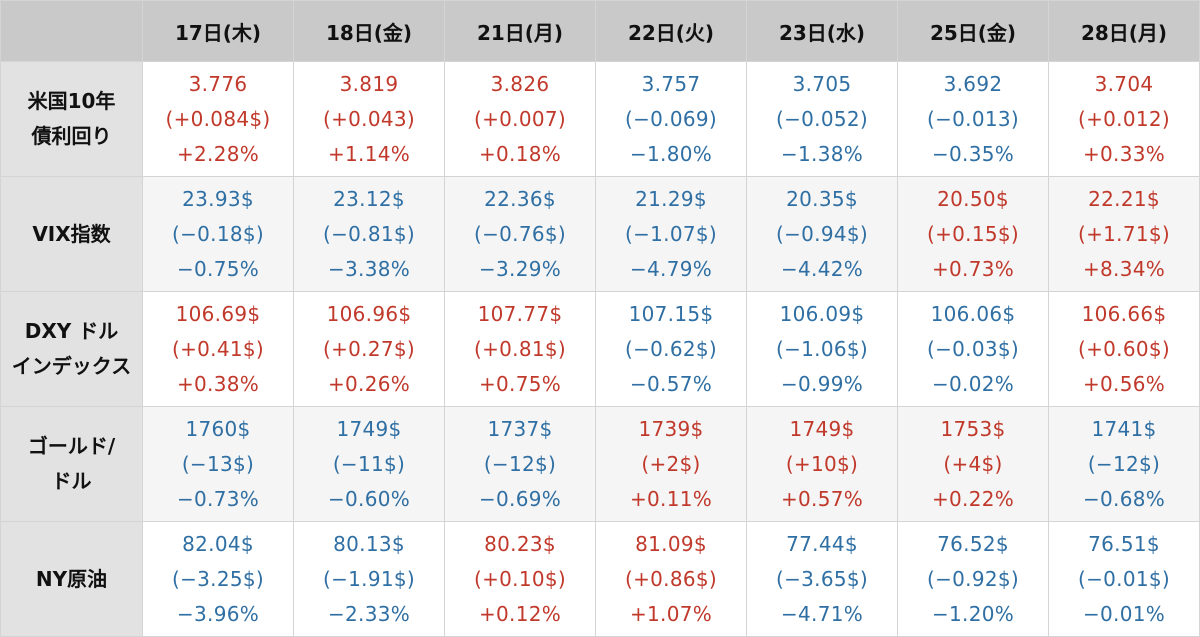 Image resolution: width=1200 pixels, height=637 pixels. Describe the element at coordinates (822, 268) in the screenshot. I see `percent-change: −4.42%` at that location.